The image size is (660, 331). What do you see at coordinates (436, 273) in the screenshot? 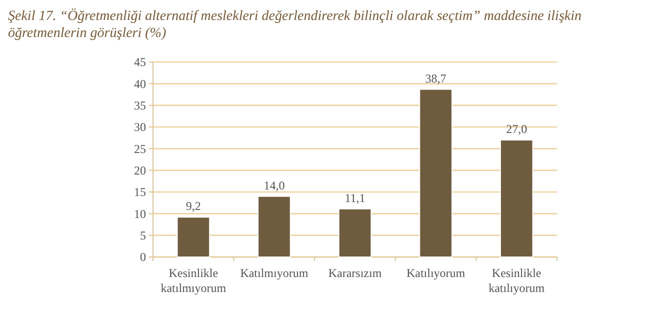
I see `x-tick-label: Katılıyorum` at bounding box center [436, 273].